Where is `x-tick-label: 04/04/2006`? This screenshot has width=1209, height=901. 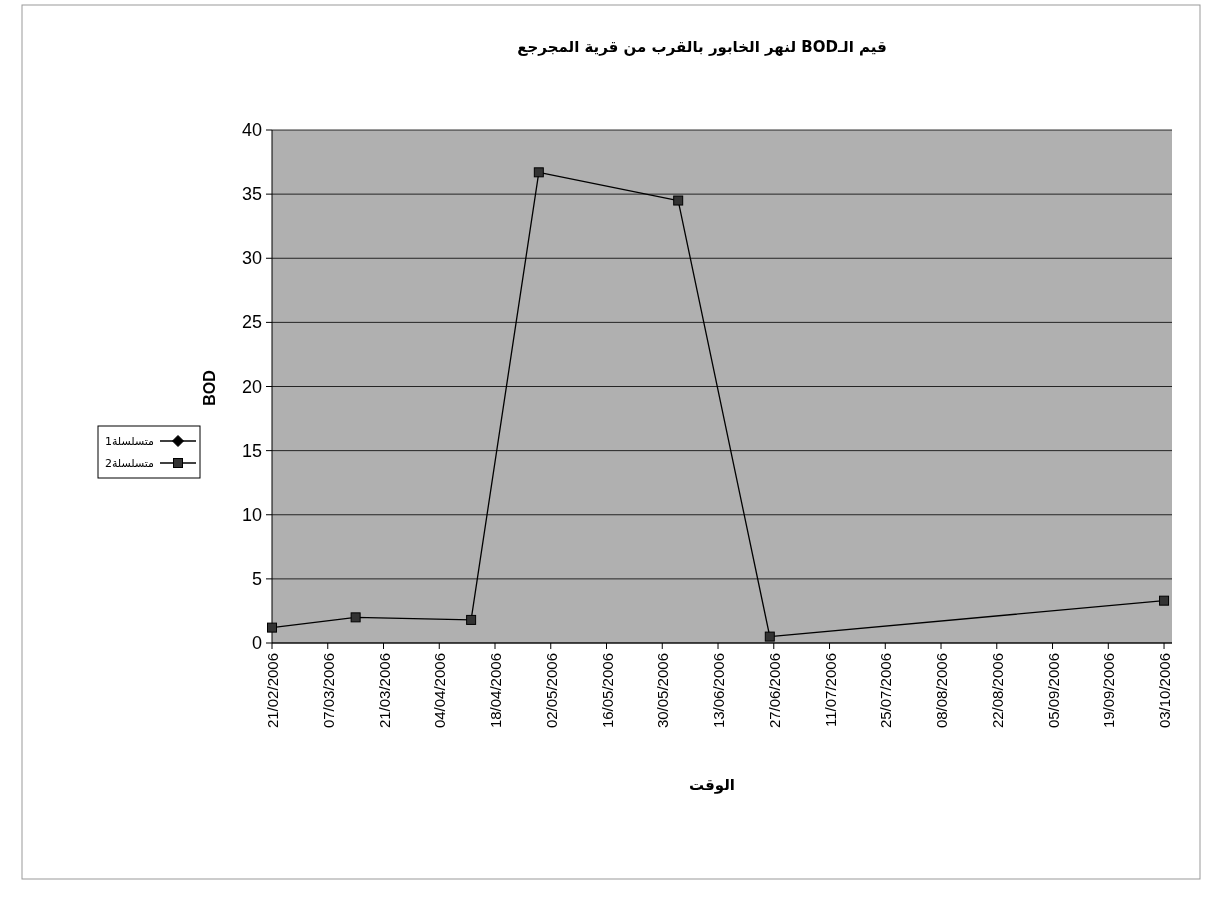 x-tick-label: 04/04/2006 is located at coordinates (440, 691).